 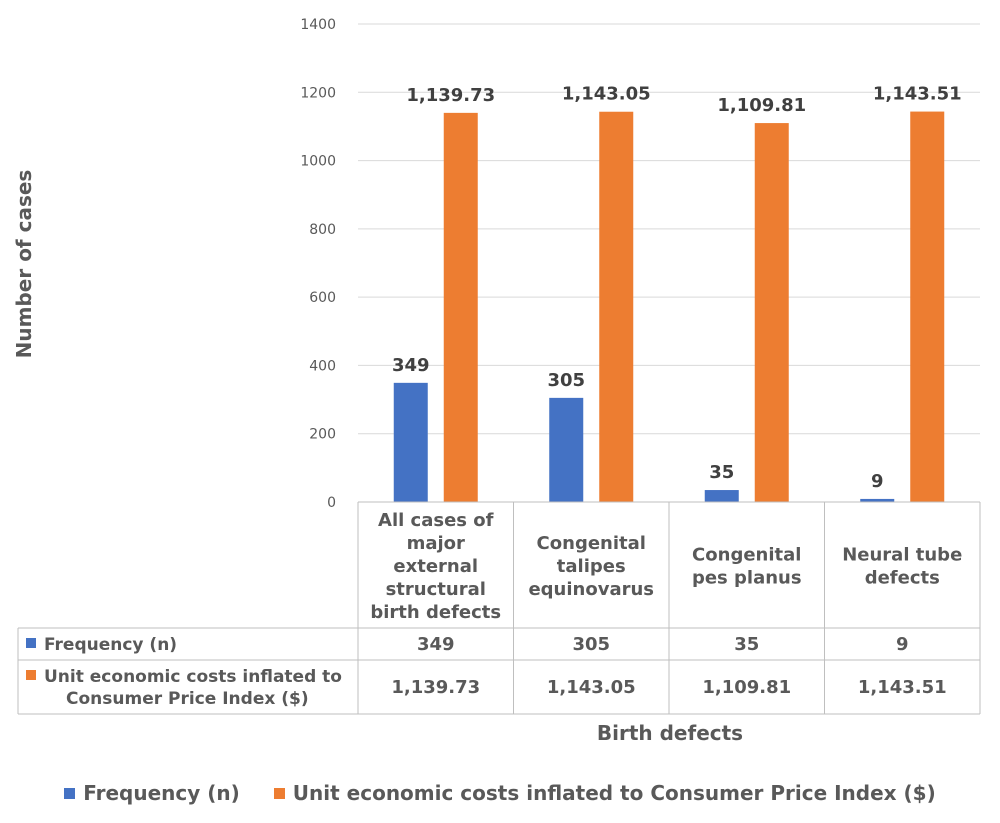 What do you see at coordinates (902, 644) in the screenshot?
I see `table-cell: 9` at bounding box center [902, 644].